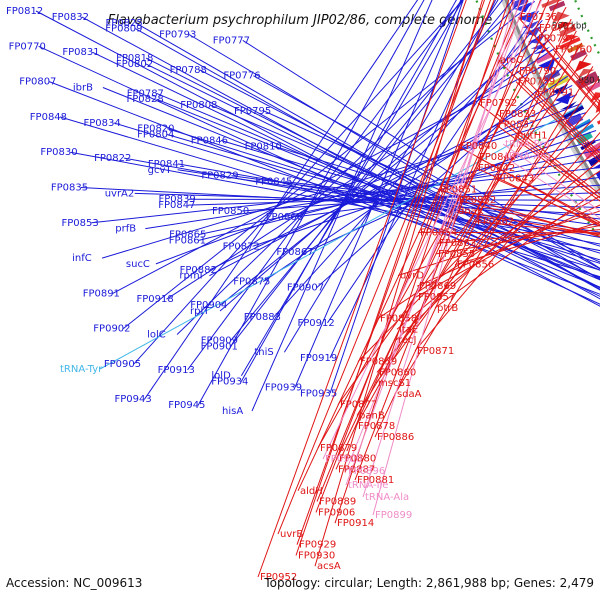 The image size is (600, 600). What do you see at coordinates (317, 545) in the screenshot?
I see `reverse-gene-label: FP0929` at bounding box center [317, 545].